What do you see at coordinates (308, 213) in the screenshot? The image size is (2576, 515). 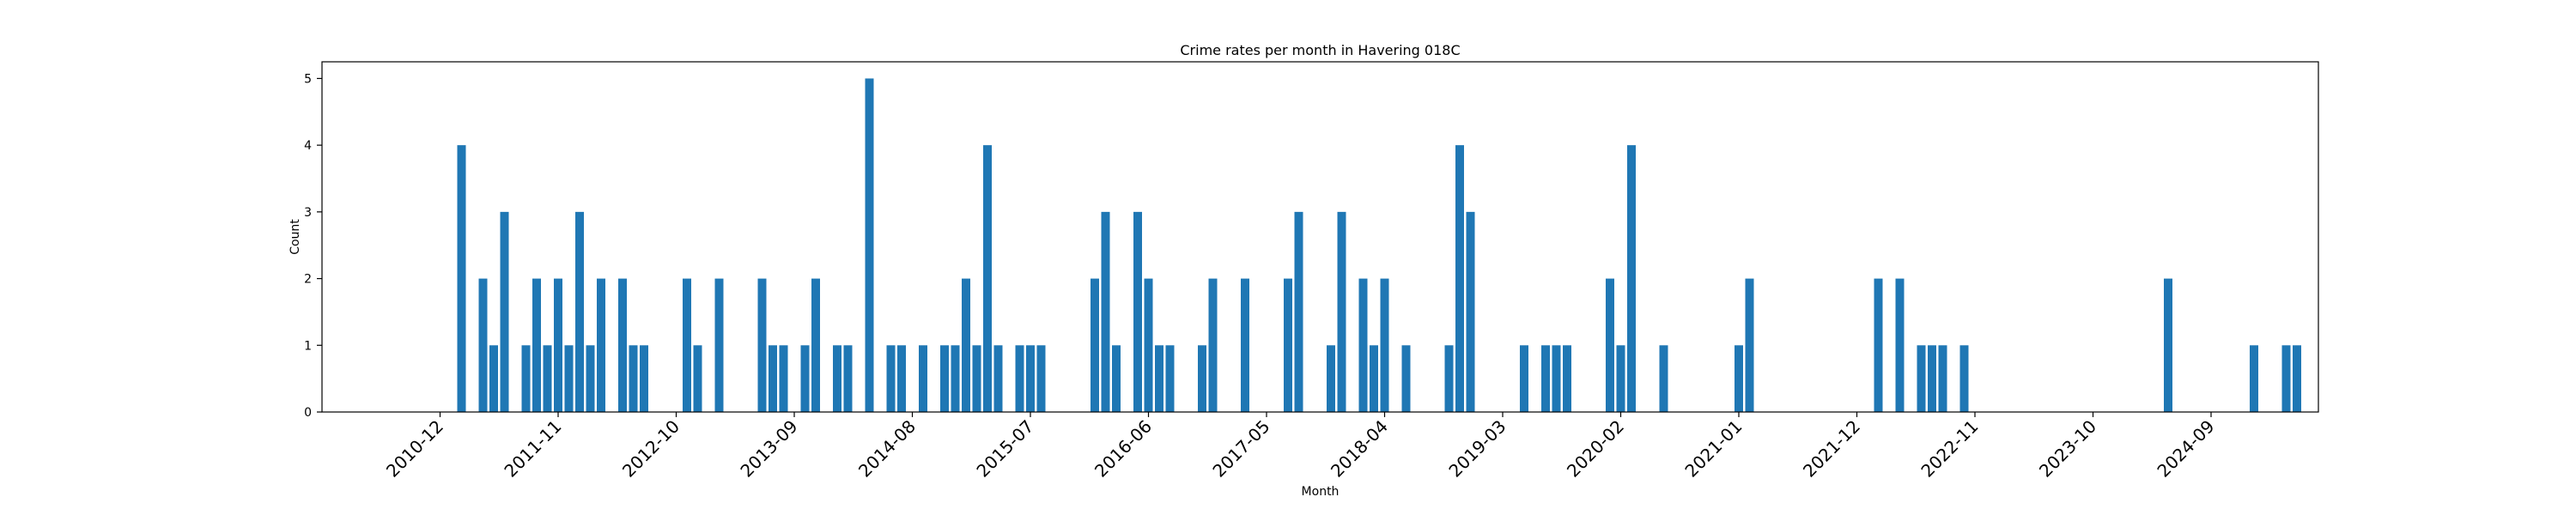 I see `y-tick-label: 3` at bounding box center [308, 213].